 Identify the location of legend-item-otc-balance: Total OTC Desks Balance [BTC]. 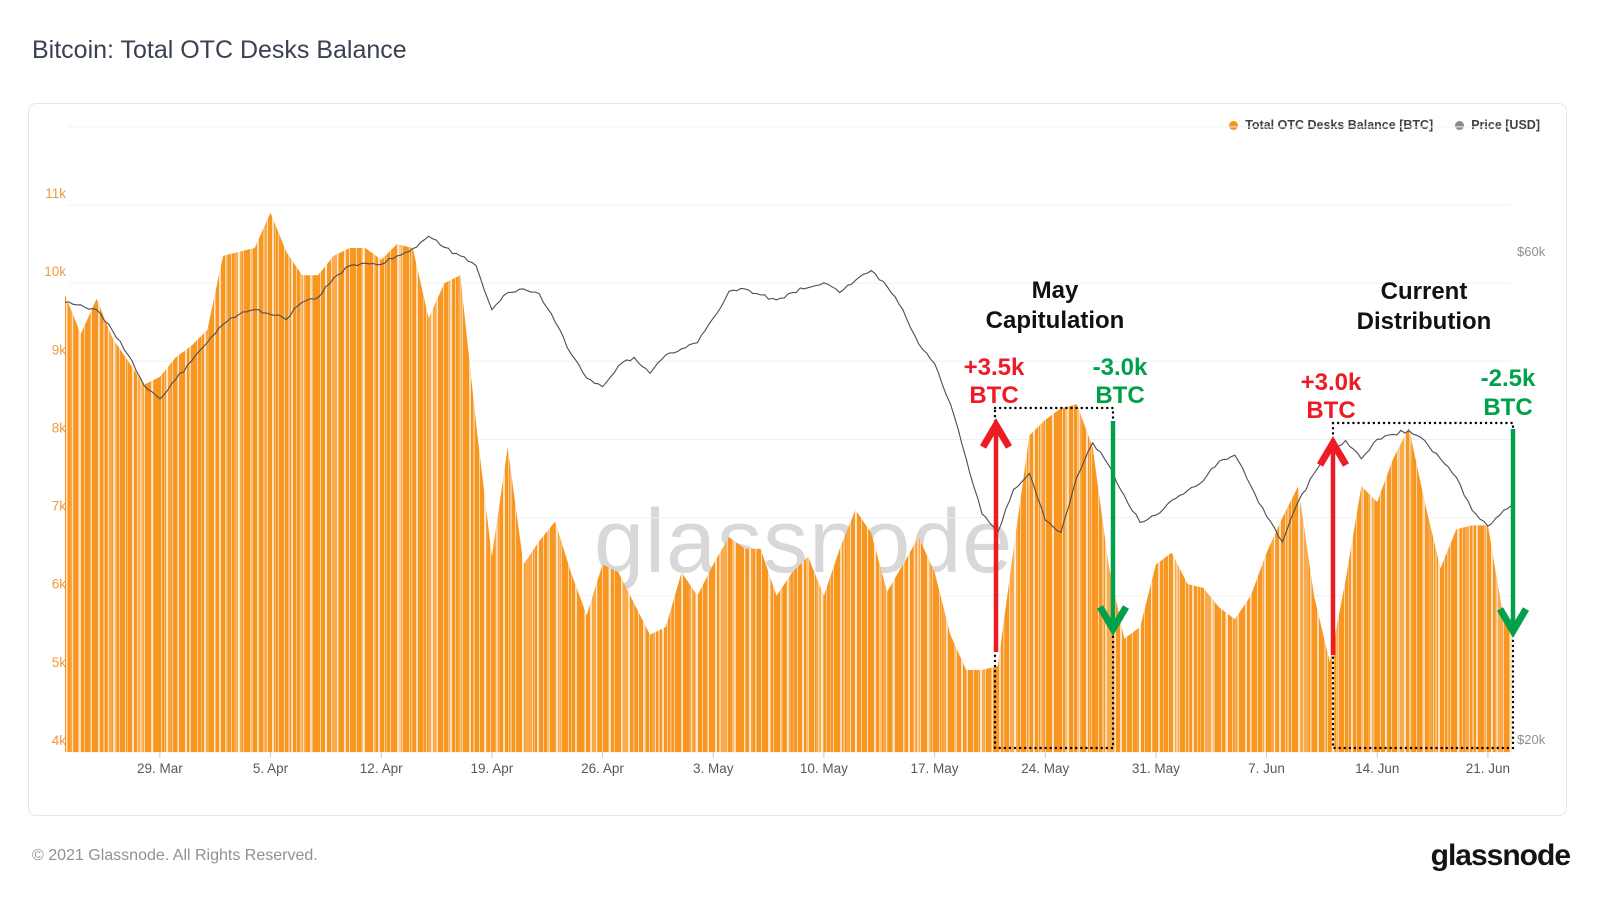
(1331, 125).